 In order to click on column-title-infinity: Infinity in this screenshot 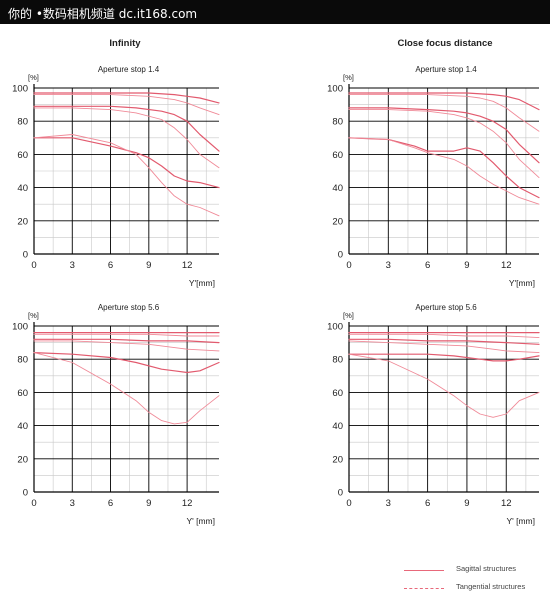, I will do `click(125, 43)`.